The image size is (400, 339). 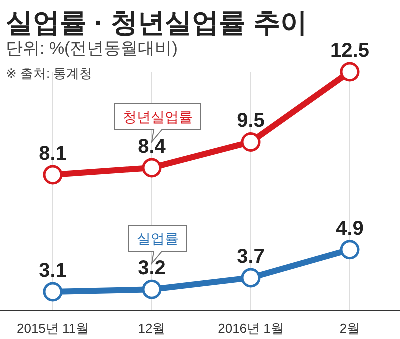 I want to click on data-label: 8.1, so click(x=53, y=153).